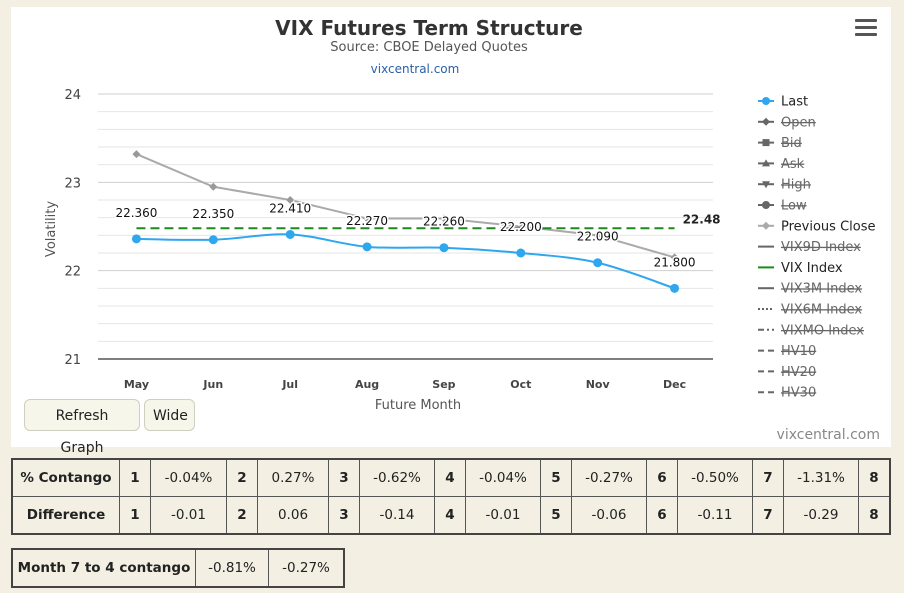 The height and width of the screenshot is (593, 904). Describe the element at coordinates (794, 102) in the screenshot. I see `legend-item-label: Last` at that location.